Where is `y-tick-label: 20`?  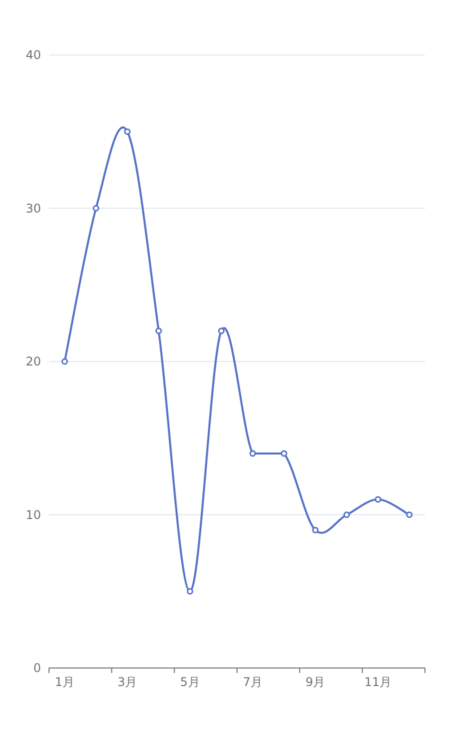
y-tick-label: 20 is located at coordinates (33, 361).